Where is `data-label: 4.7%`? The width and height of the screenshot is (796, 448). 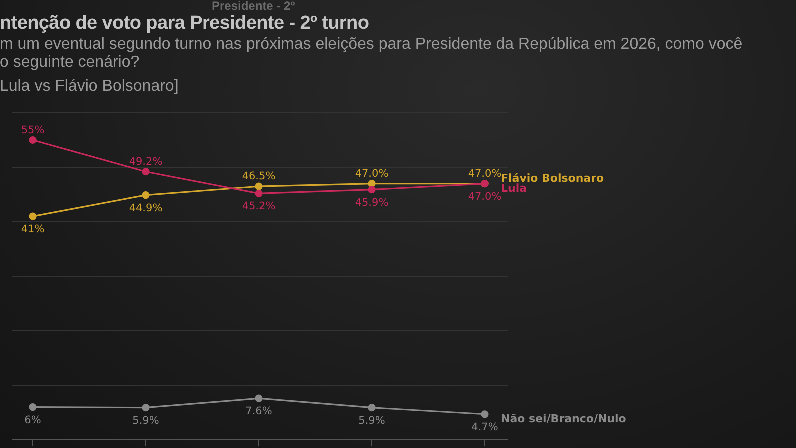 data-label: 4.7% is located at coordinates (485, 427).